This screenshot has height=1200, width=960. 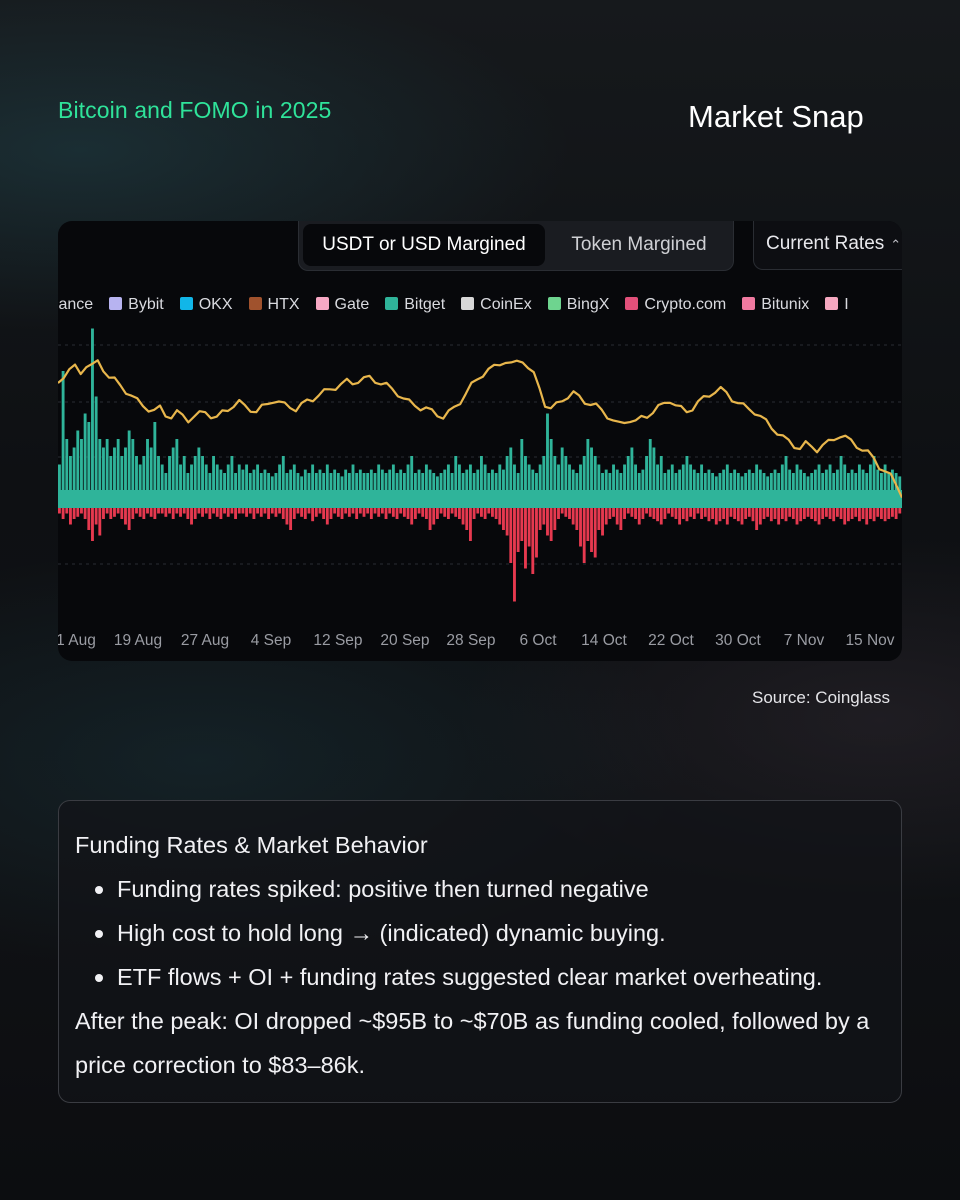 What do you see at coordinates (639, 244) in the screenshot?
I see `token-margined-toggle: Token Margined` at bounding box center [639, 244].